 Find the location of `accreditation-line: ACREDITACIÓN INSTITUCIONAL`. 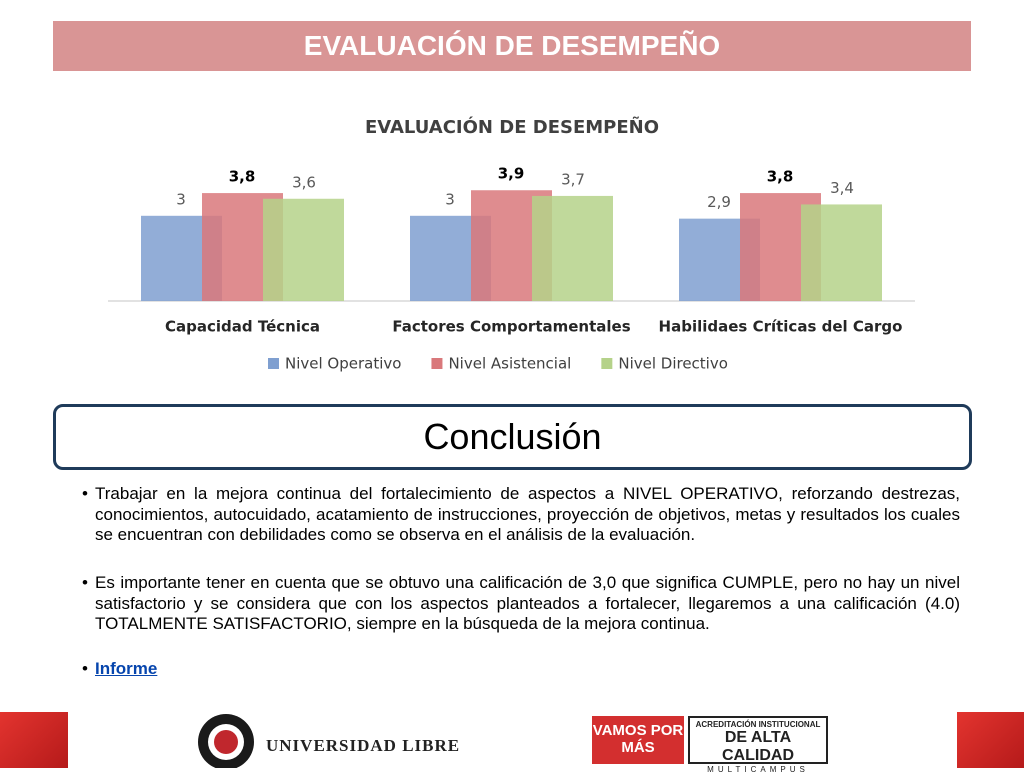

accreditation-line: ACREDITACIÓN INSTITUCIONAL is located at coordinates (758, 724).